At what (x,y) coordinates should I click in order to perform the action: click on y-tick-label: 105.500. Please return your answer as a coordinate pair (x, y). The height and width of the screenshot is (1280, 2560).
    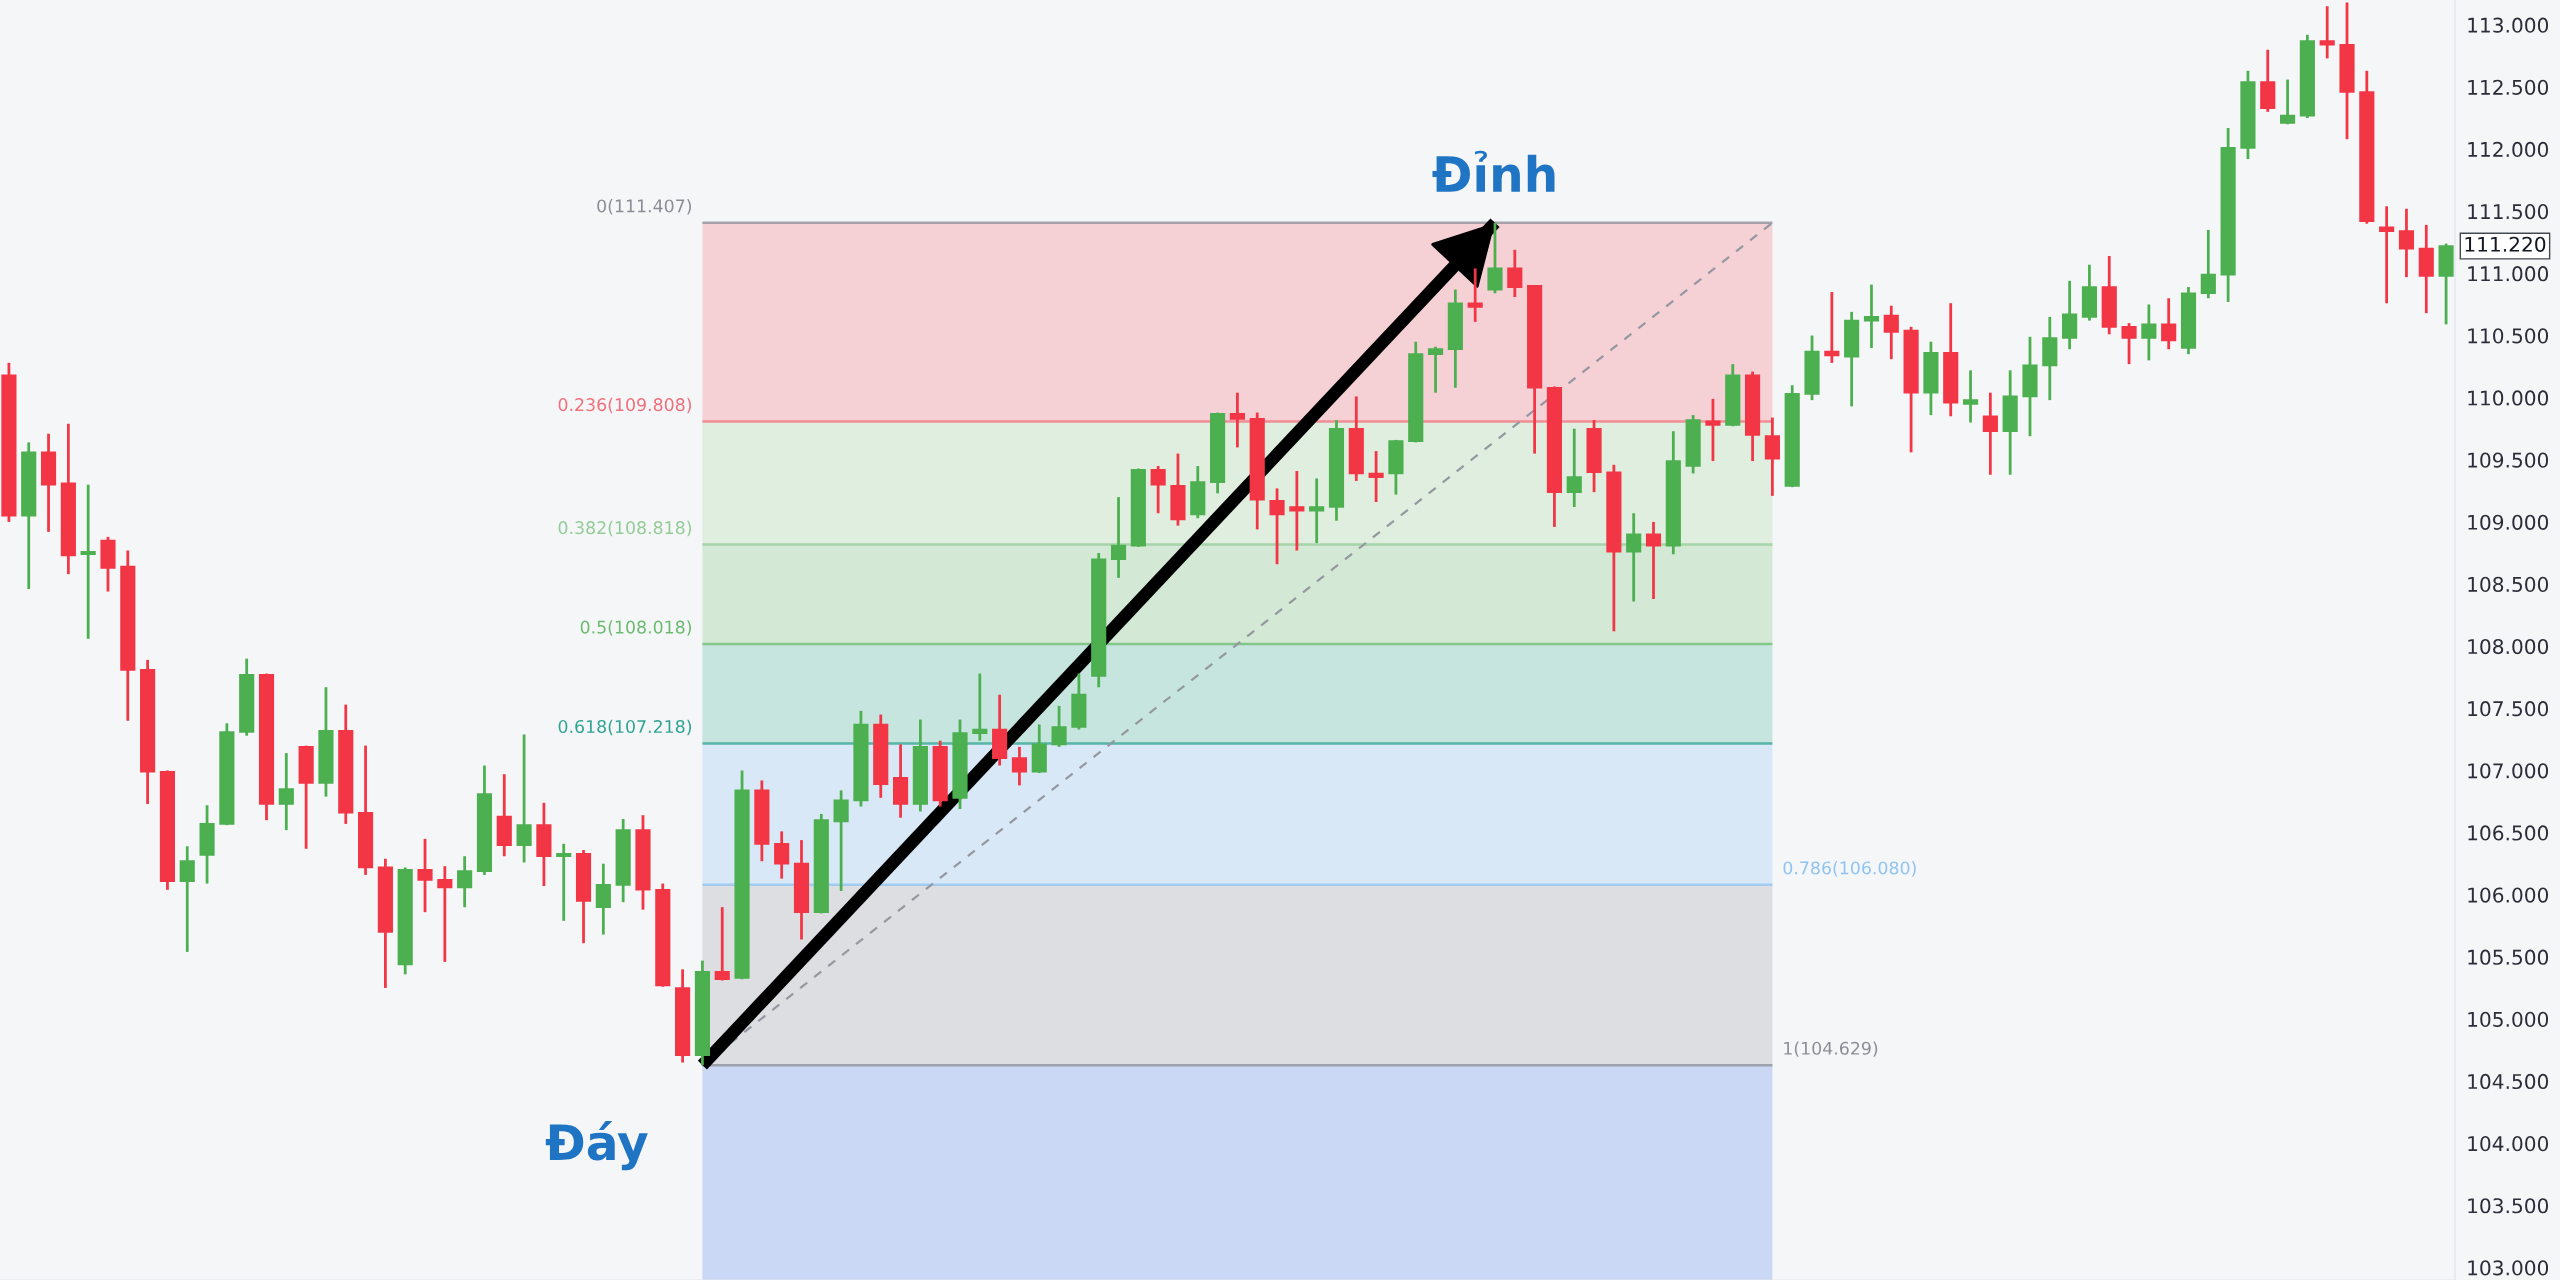
    Looking at the image, I should click on (2508, 957).